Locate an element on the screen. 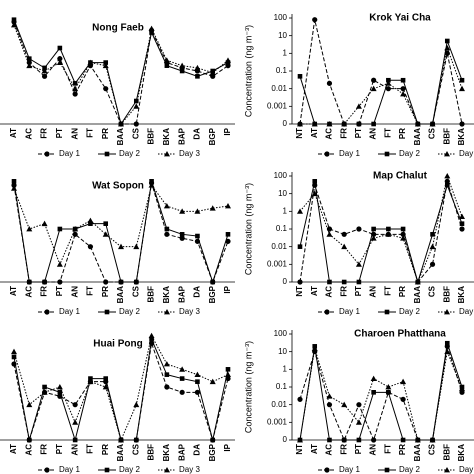 The width and height of the screenshot is (474, 474). y-axis-label: Concentration (ng m⁻³) is located at coordinates (248, 71).